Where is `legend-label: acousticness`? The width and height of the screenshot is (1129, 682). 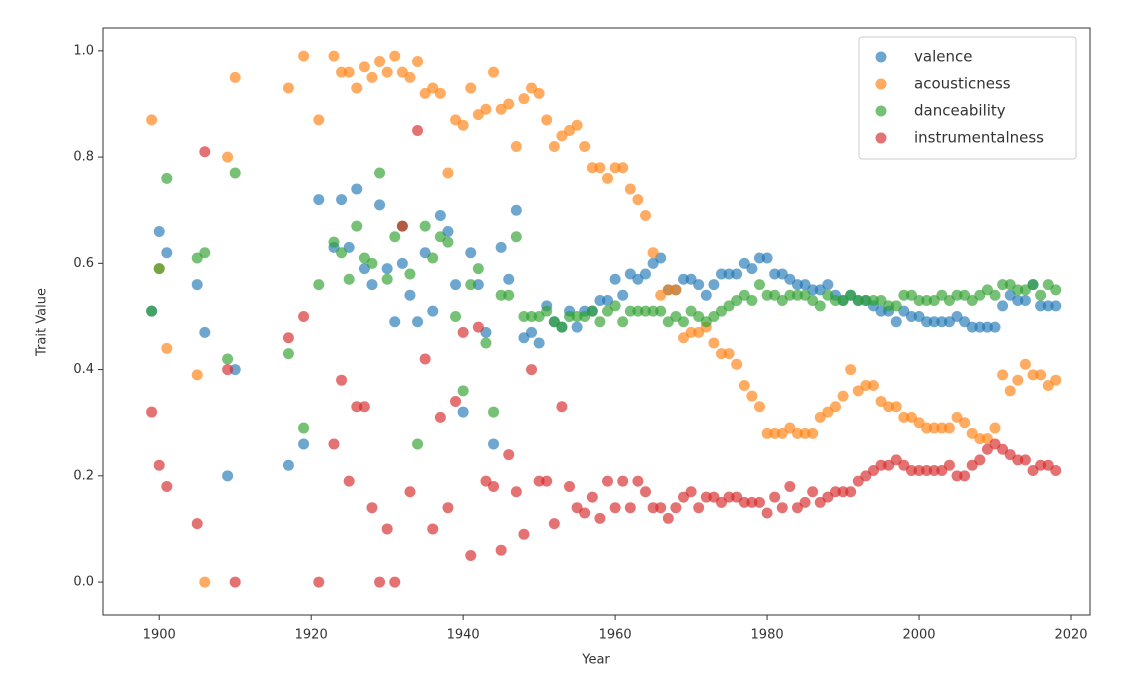
legend-label: acousticness is located at coordinates (962, 84).